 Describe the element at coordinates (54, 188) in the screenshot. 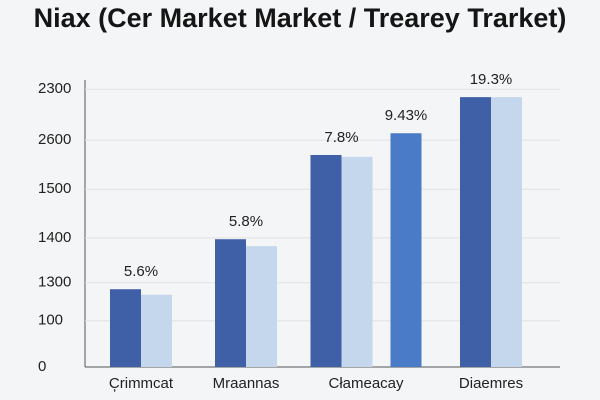

I see `y-tick-label: 1500` at that location.